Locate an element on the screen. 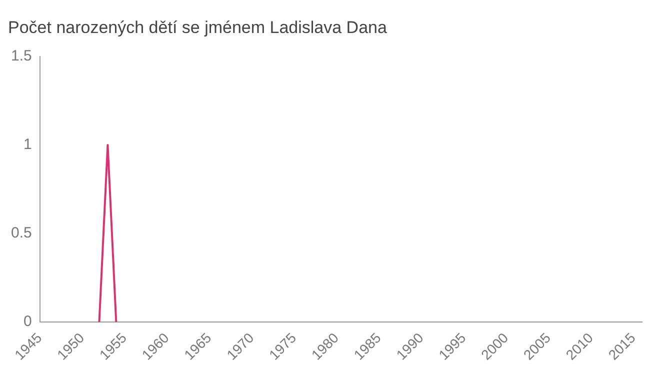 This screenshot has width=660, height=375. y-tick-label: 1.5 is located at coordinates (21, 56).